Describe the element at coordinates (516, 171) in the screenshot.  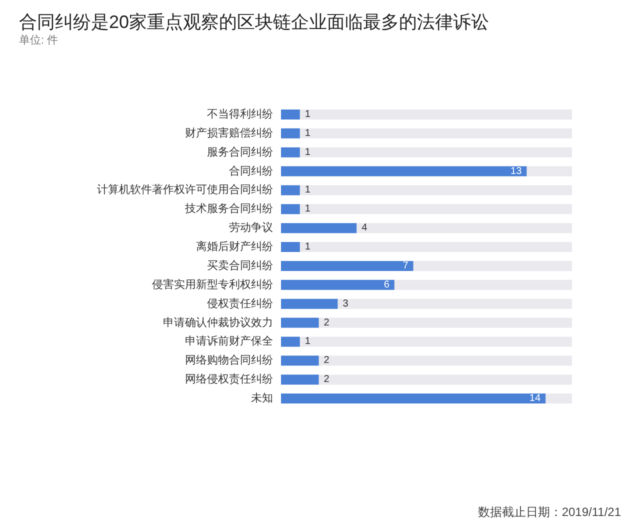
I see `data-label: 13` at that location.